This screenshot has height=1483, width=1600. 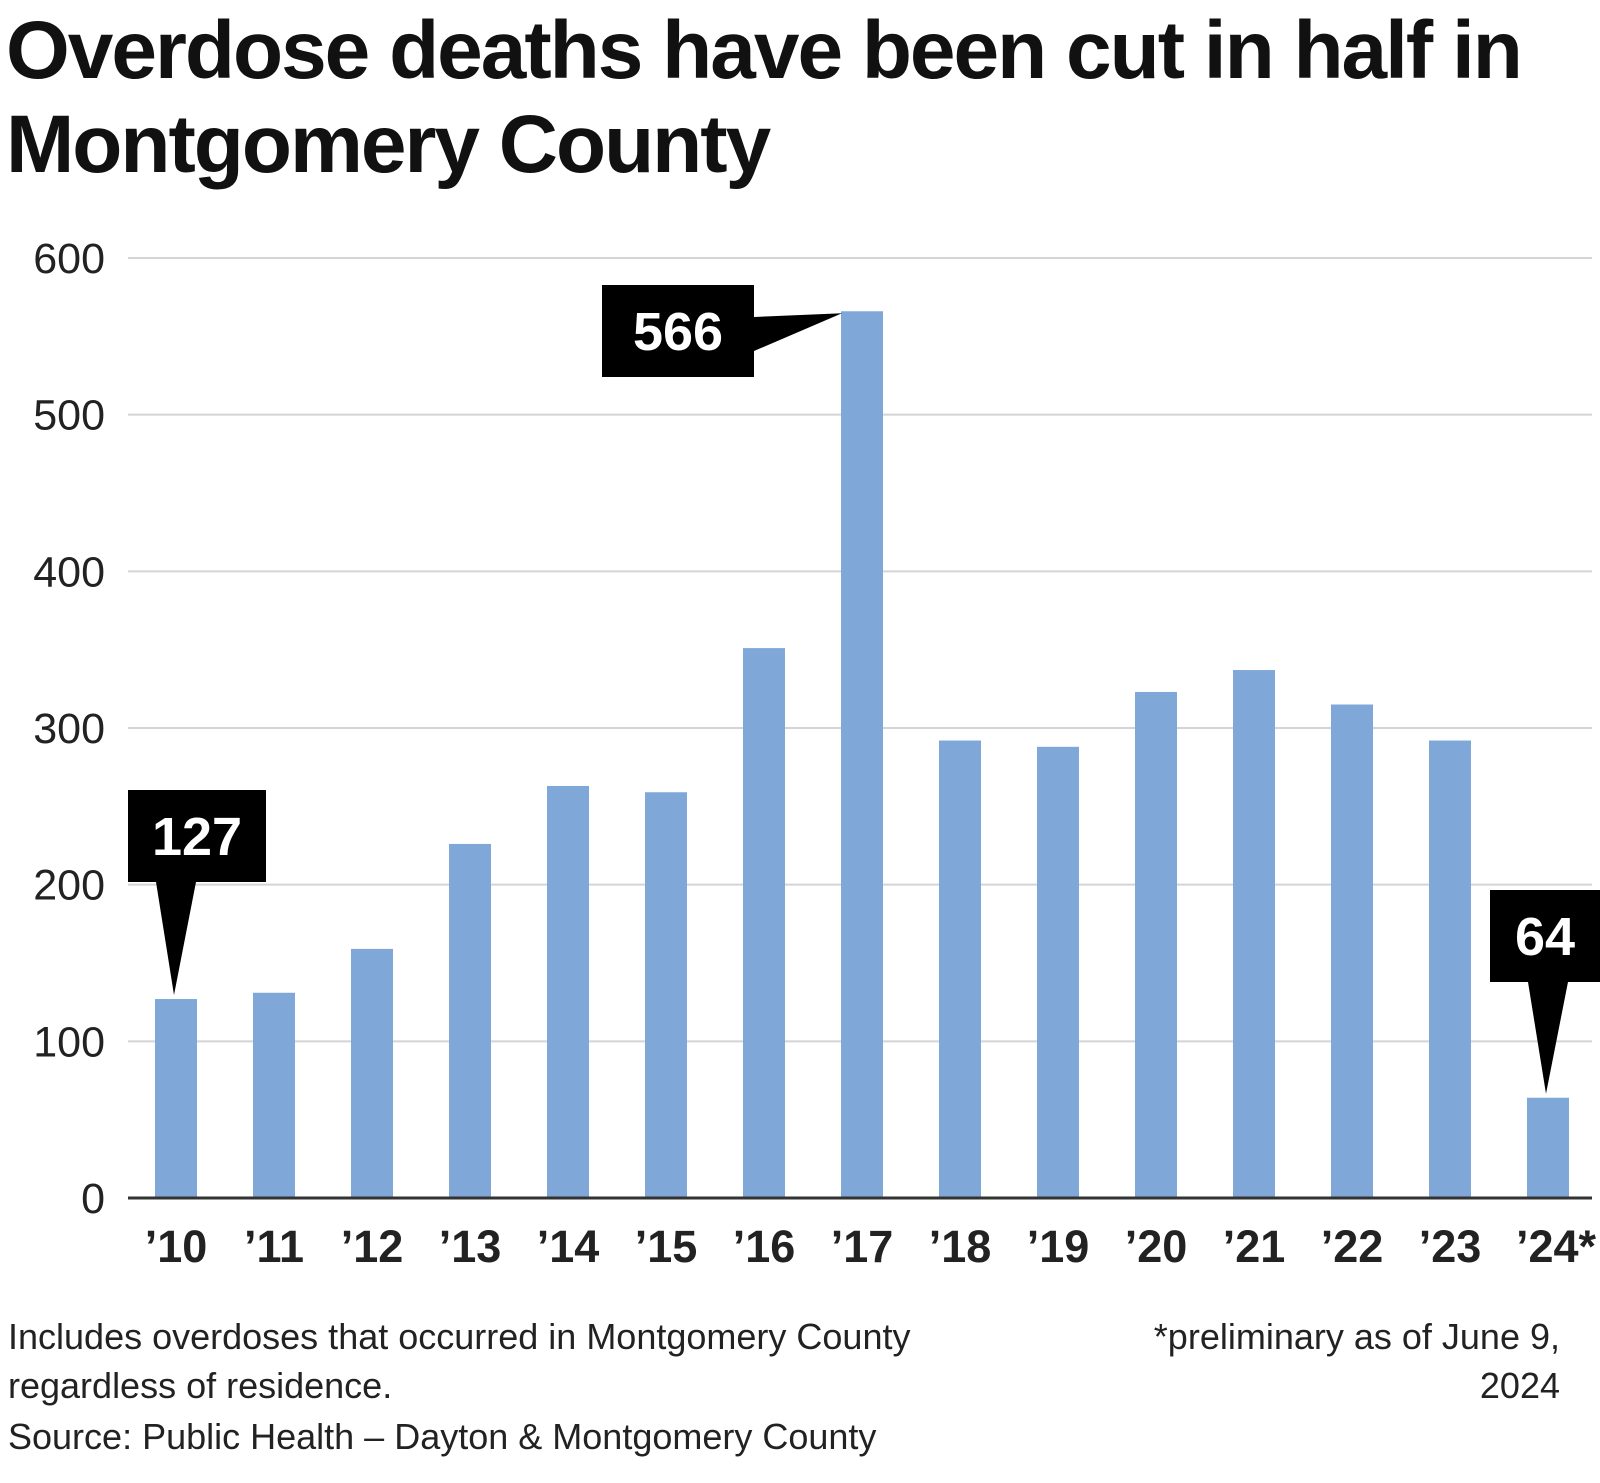 I want to click on y-tick-label: 400, so click(x=69, y=572).